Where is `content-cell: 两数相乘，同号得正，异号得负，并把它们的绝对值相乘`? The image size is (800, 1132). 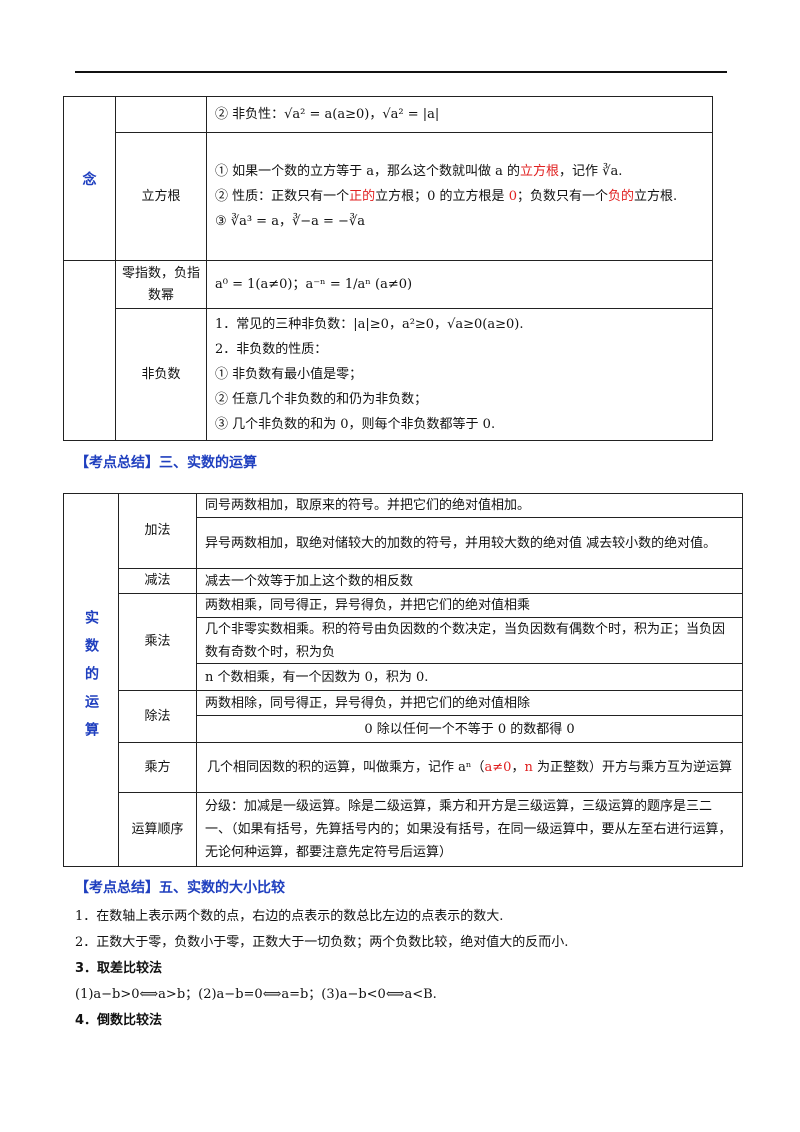 content-cell: 两数相乘，同号得正，异号得负，并把它们的绝对值相乘 is located at coordinates (469, 605).